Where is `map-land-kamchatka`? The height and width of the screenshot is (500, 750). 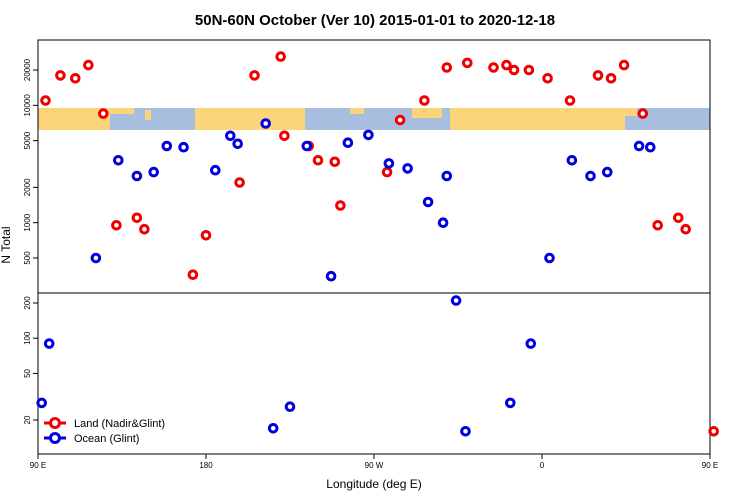 map-land-kamchatka is located at coordinates (122, 111).